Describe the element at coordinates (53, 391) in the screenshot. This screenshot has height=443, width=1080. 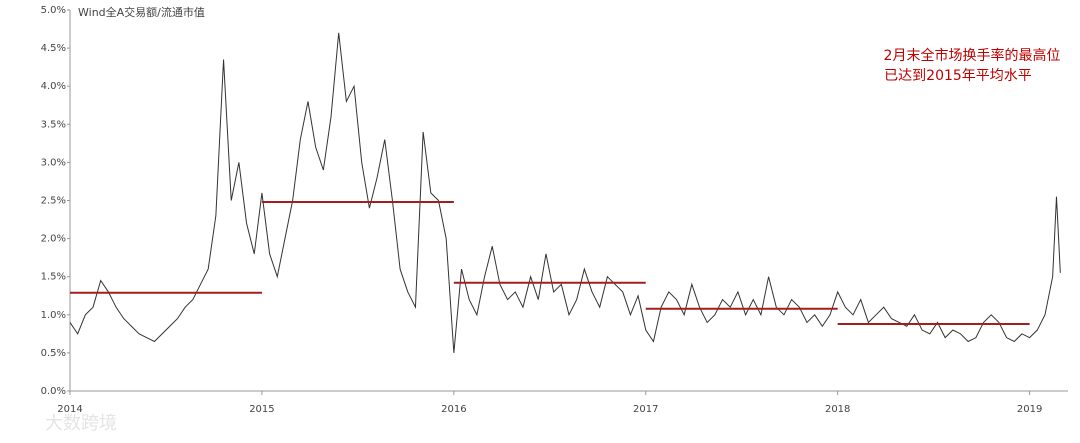
I see `y-tick-label: 0.0%` at that location.